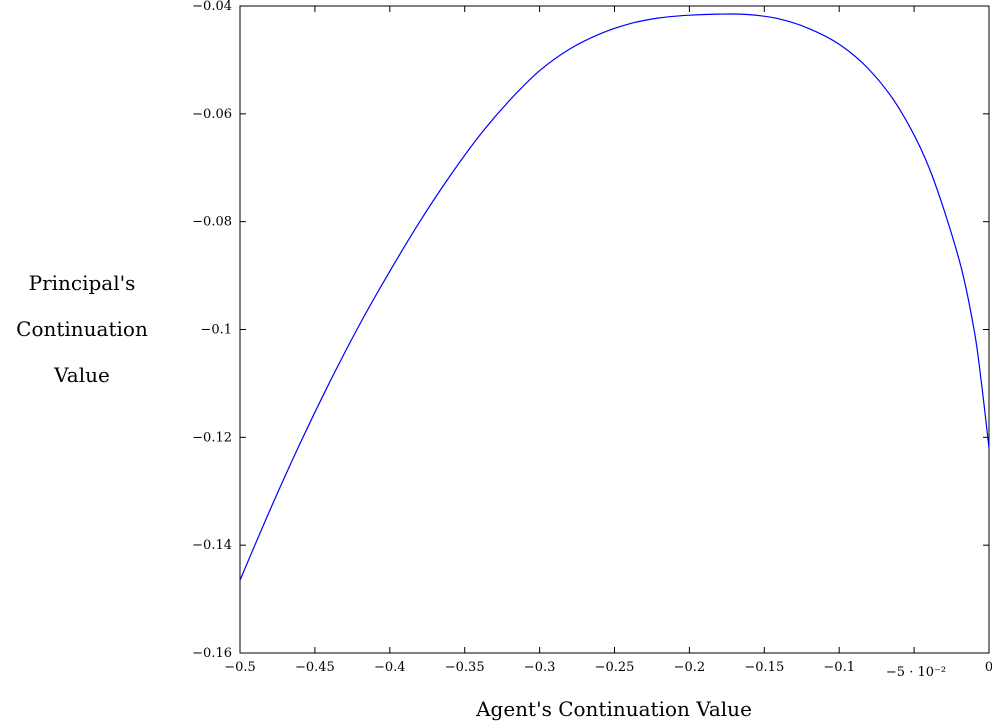 The height and width of the screenshot is (728, 992). What do you see at coordinates (212, 653) in the screenshot?
I see `y-tick-label: −0.16` at bounding box center [212, 653].